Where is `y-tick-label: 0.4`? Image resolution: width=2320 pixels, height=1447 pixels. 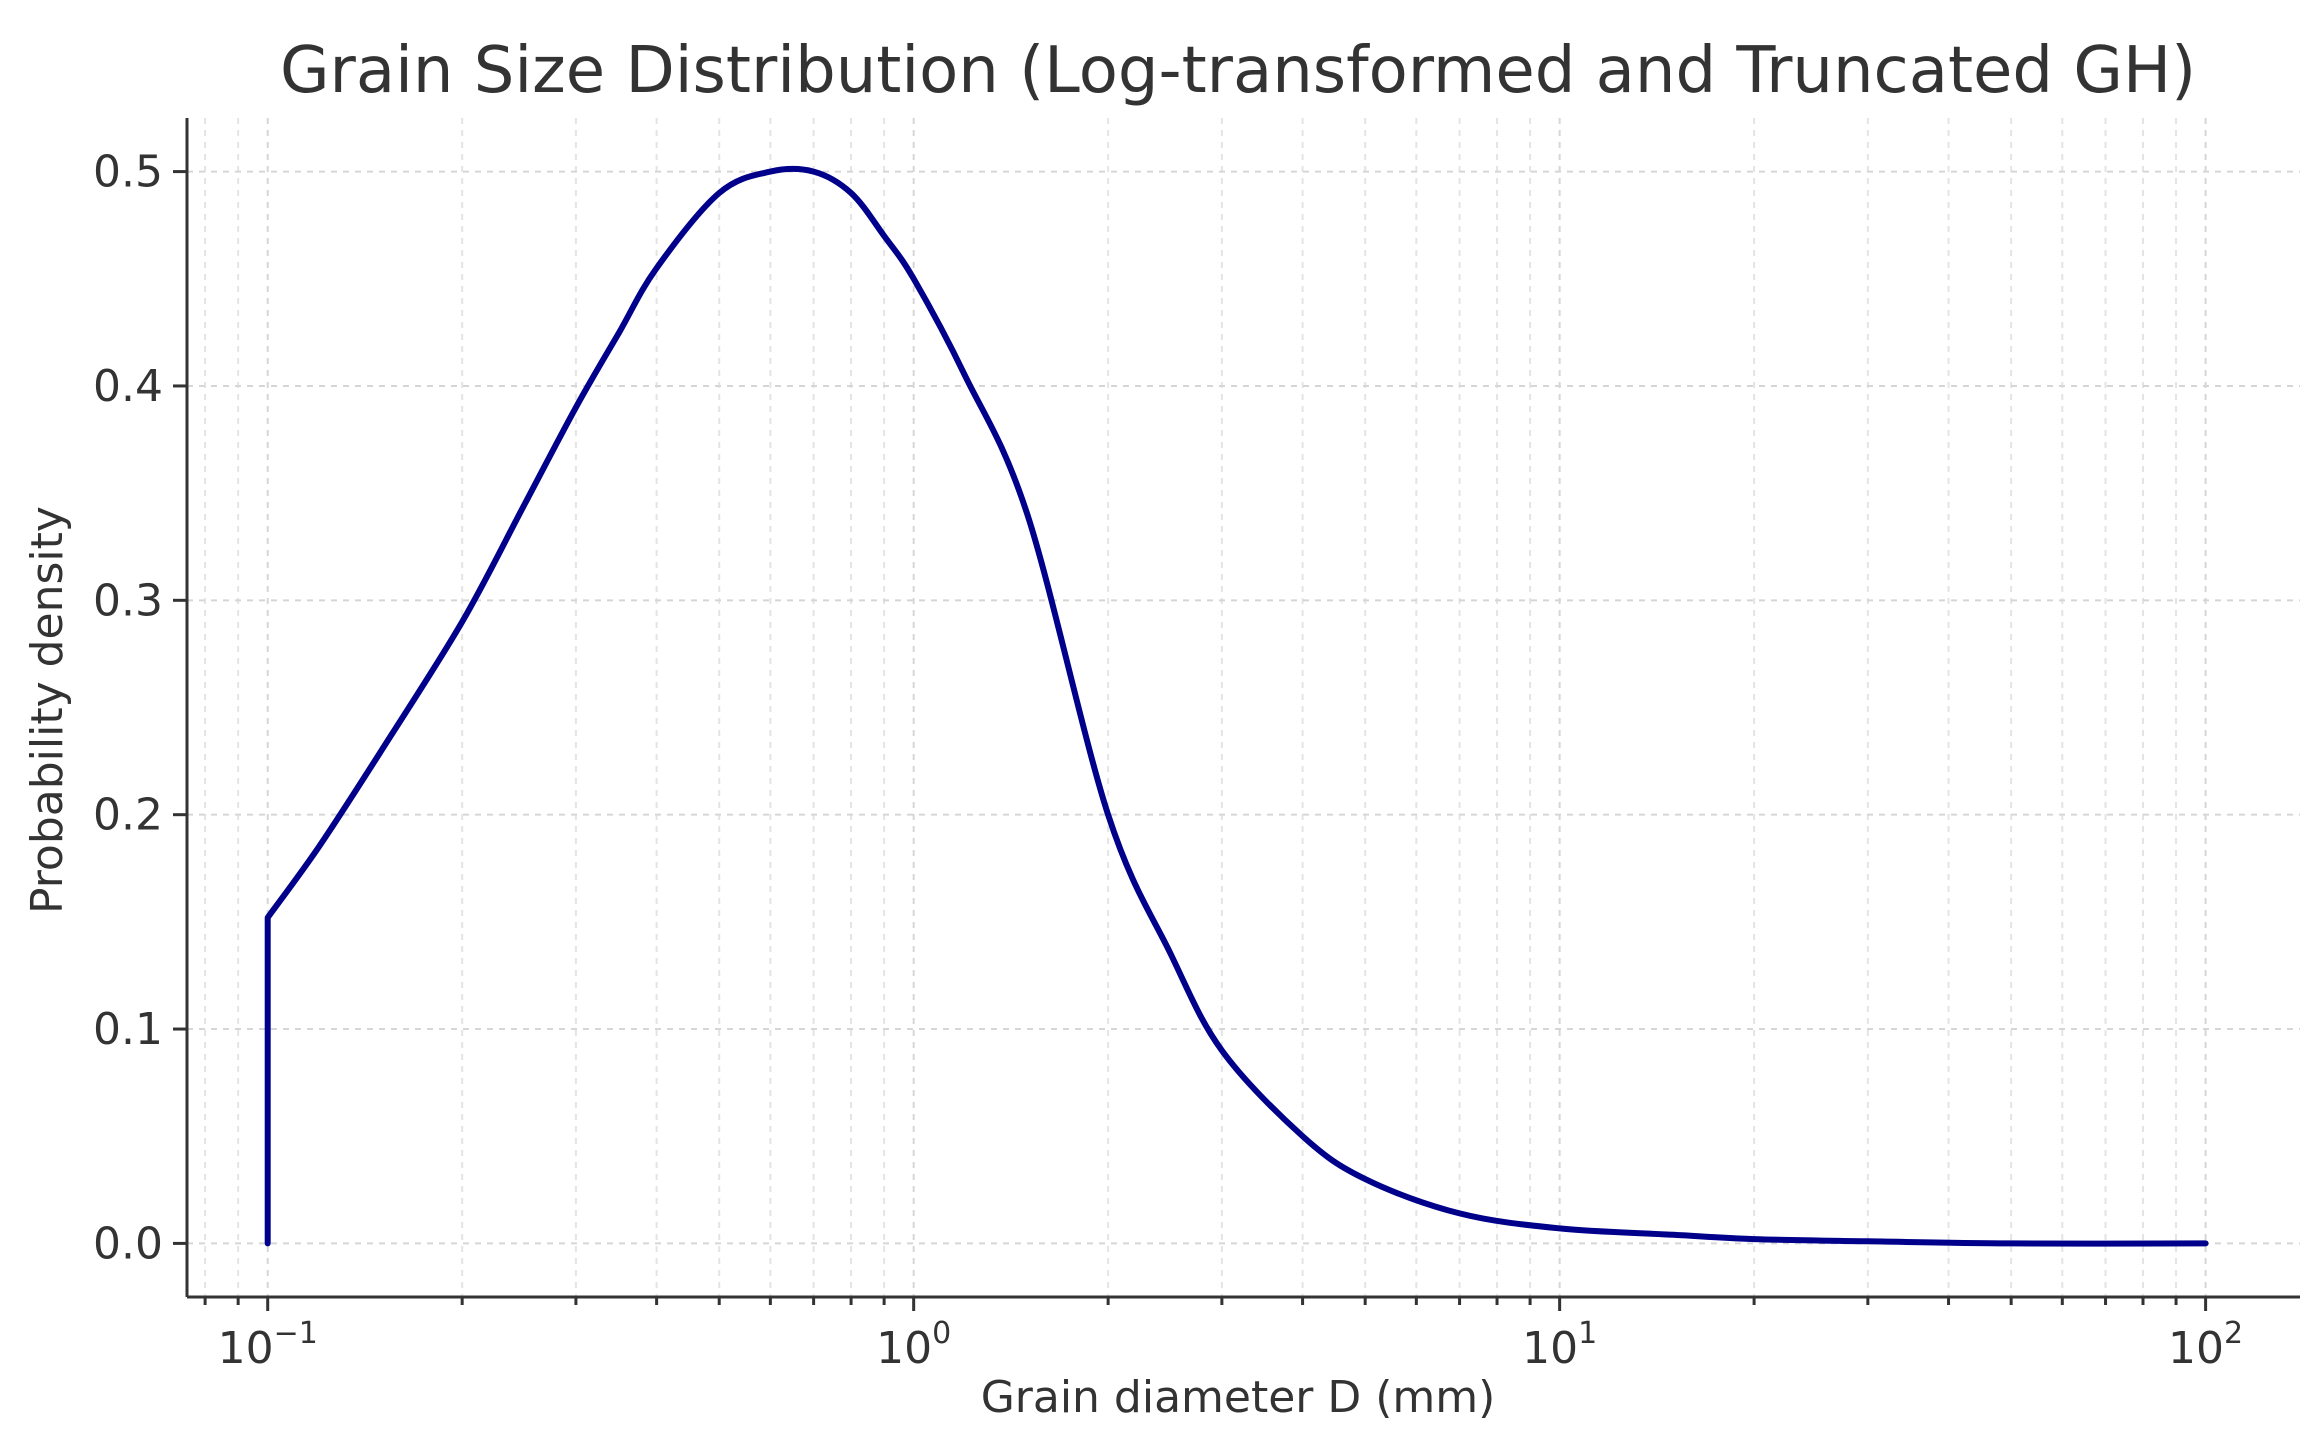
y-tick-label: 0.4 is located at coordinates (128, 386).